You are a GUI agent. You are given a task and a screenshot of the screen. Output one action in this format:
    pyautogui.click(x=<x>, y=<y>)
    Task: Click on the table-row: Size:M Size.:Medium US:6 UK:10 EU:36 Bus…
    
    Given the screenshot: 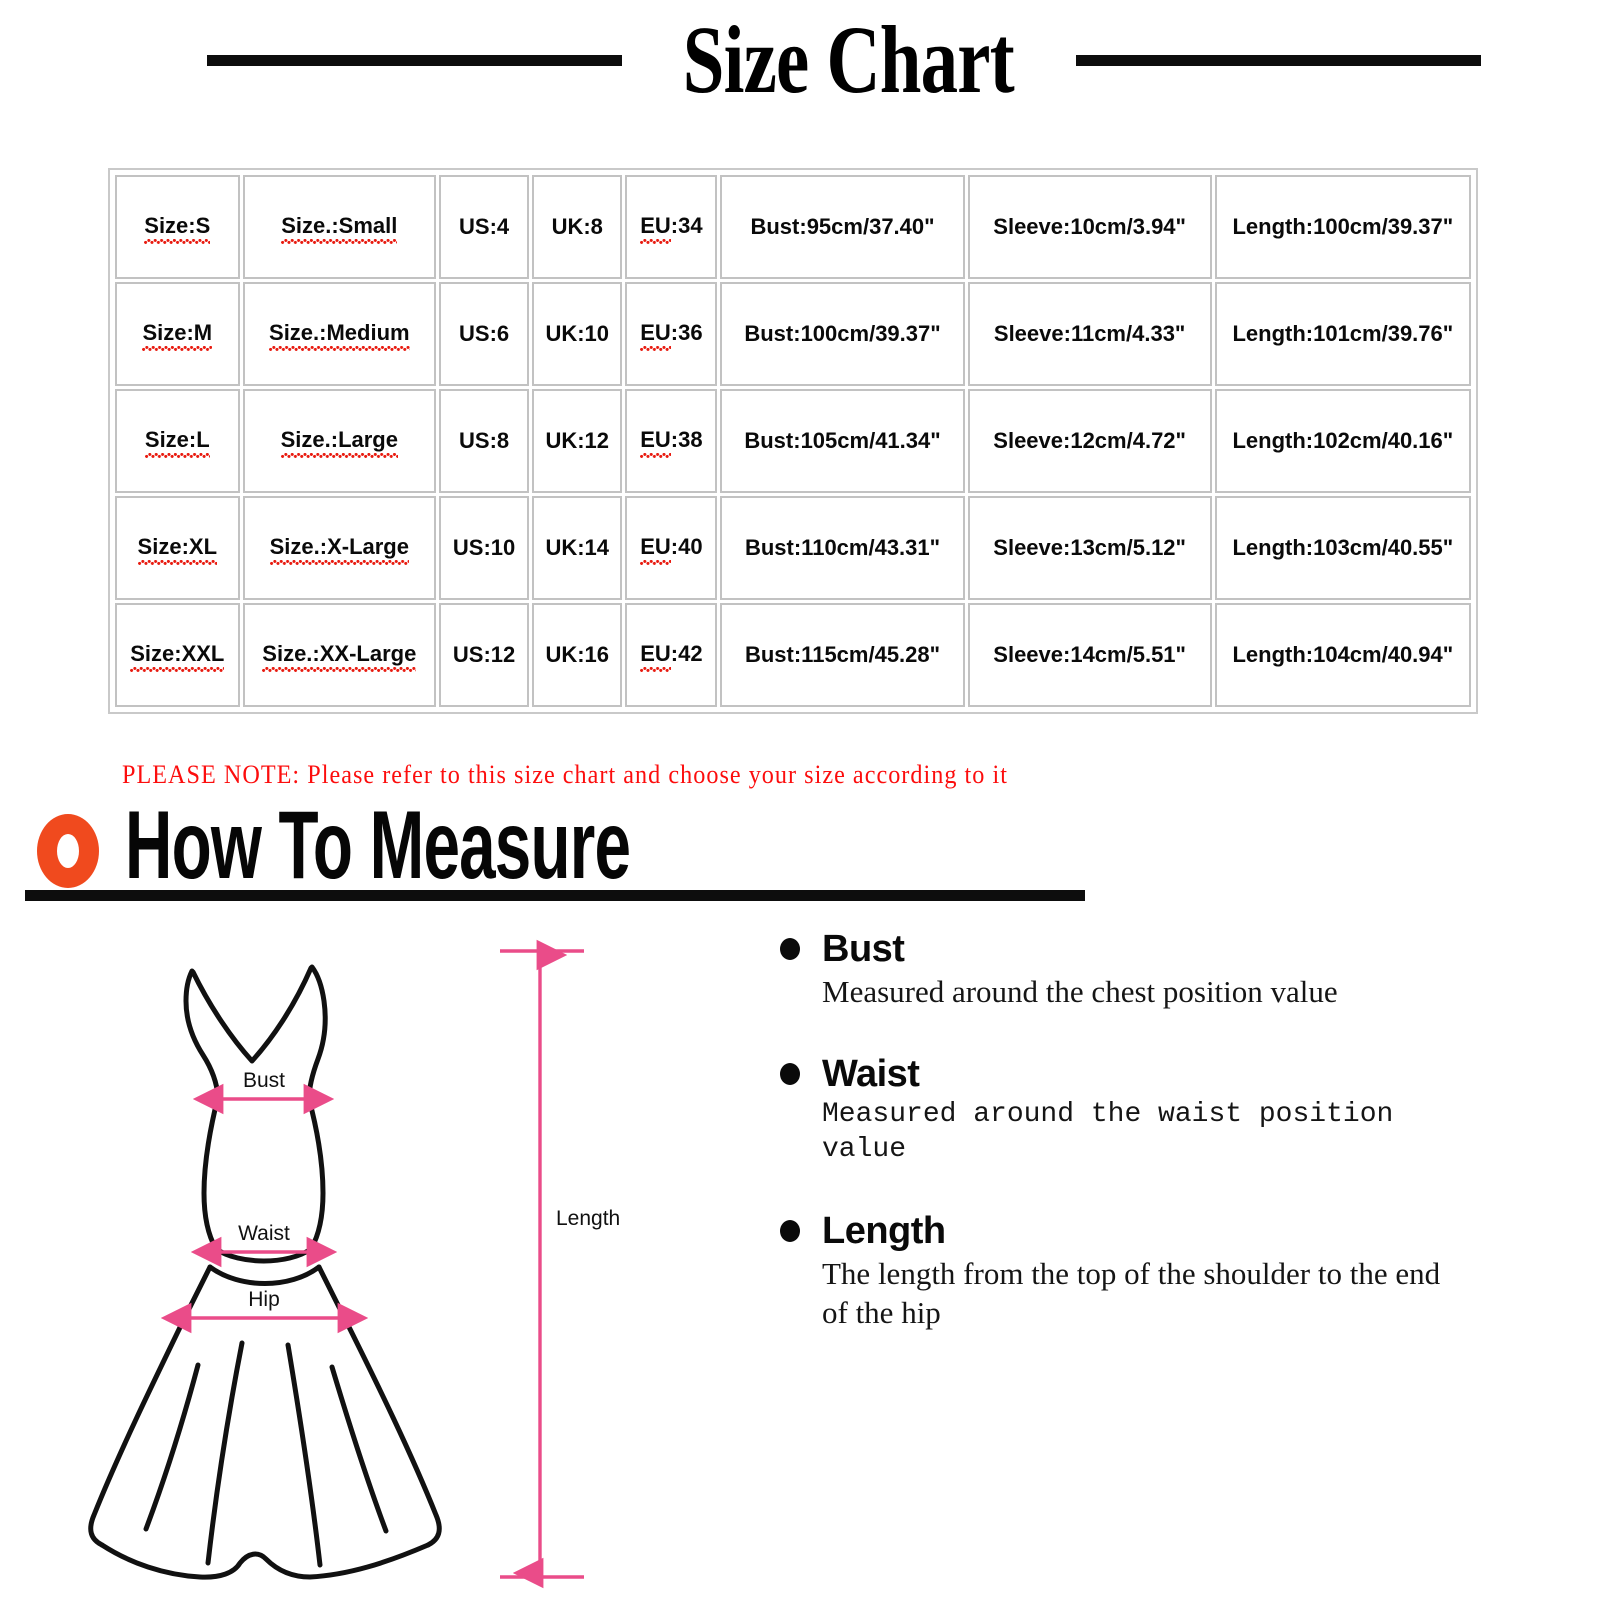 What is the action you would take?
    pyautogui.click(x=793, y=334)
    